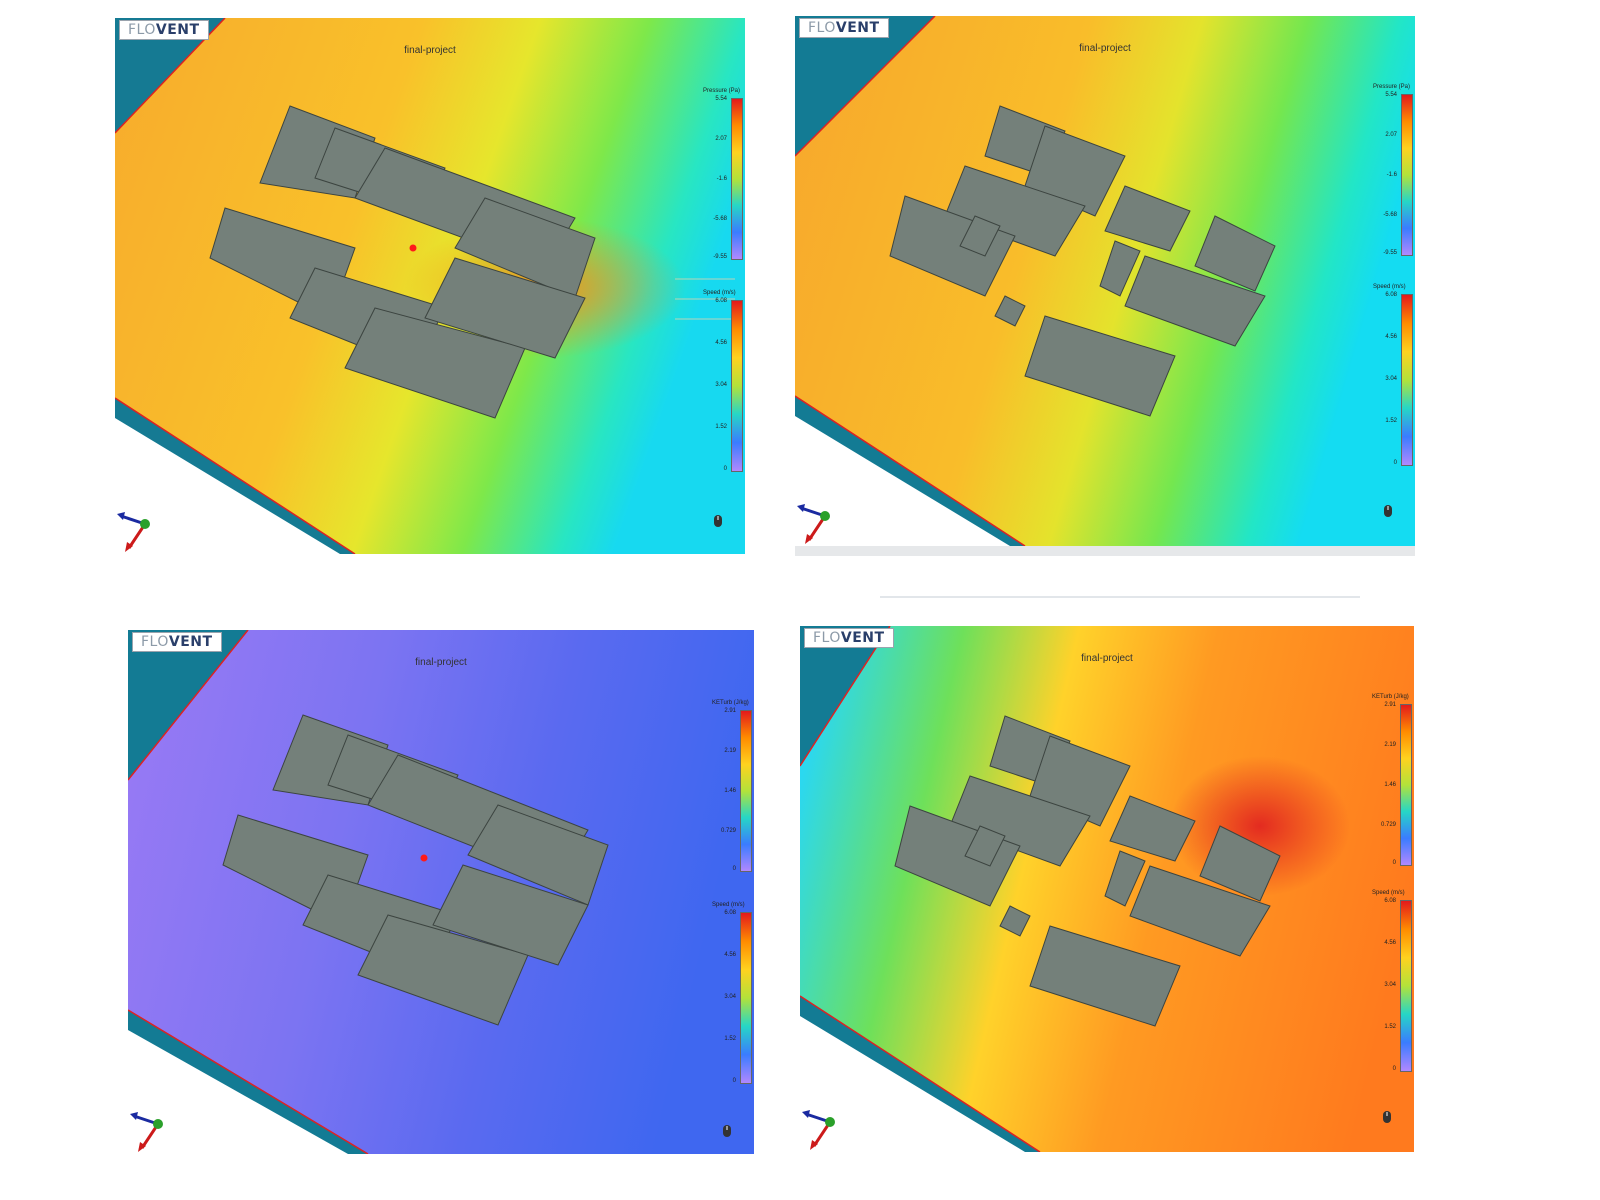  What do you see at coordinates (1120, 597) in the screenshot?
I see `divider` at bounding box center [1120, 597].